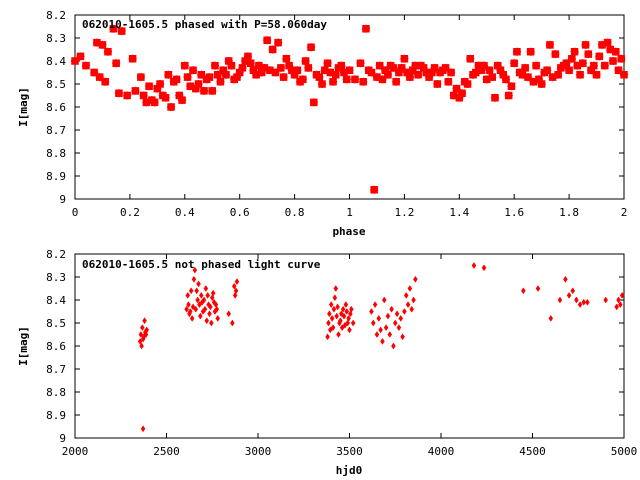 The width and height of the screenshot is (640, 480). Describe the element at coordinates (349, 451) in the screenshot. I see `x-tick-label: 3500` at that location.